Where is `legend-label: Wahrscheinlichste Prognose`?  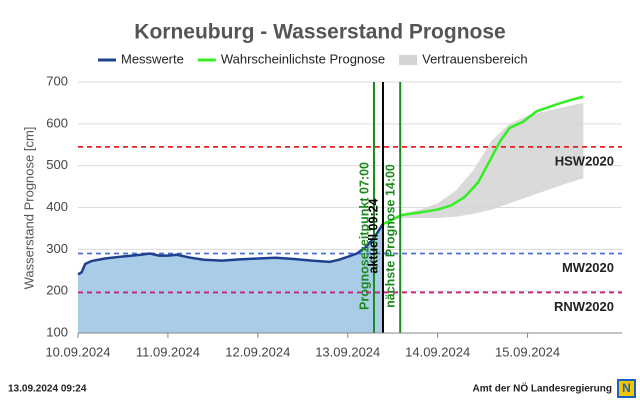
legend-label: Wahrscheinlichste Prognose is located at coordinates (303, 58).